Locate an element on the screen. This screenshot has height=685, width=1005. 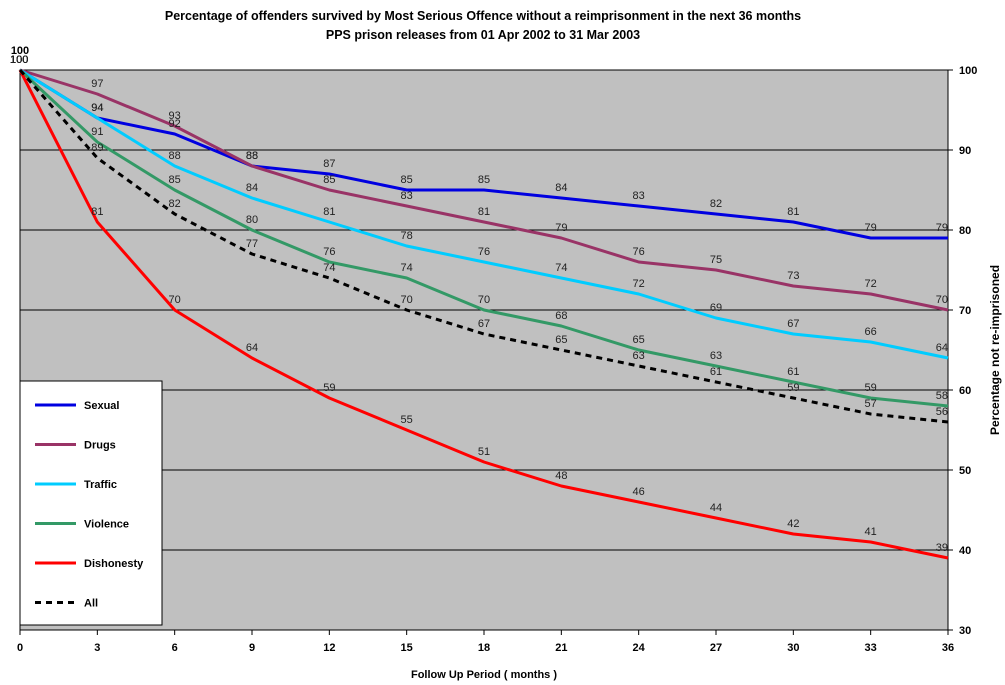
y-axis-label: Percentage not re-imprisoned is located at coordinates (995, 350).